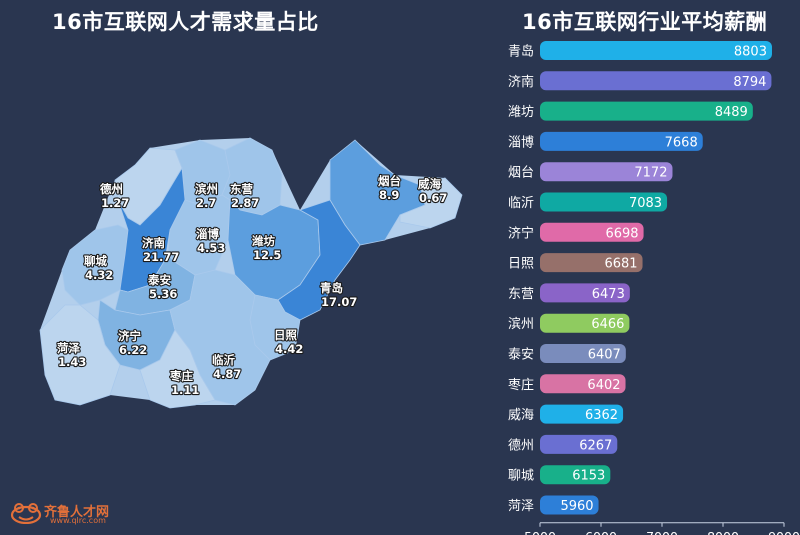 Image resolution: width=800 pixels, height=535 pixels. I want to click on bar-value-label: 6681, so click(620, 264).